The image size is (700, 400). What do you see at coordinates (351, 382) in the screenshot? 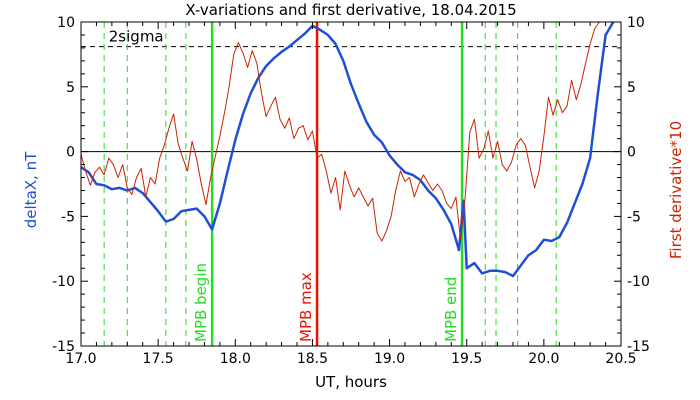
I see `x-axis-label: UT, hours` at bounding box center [351, 382].